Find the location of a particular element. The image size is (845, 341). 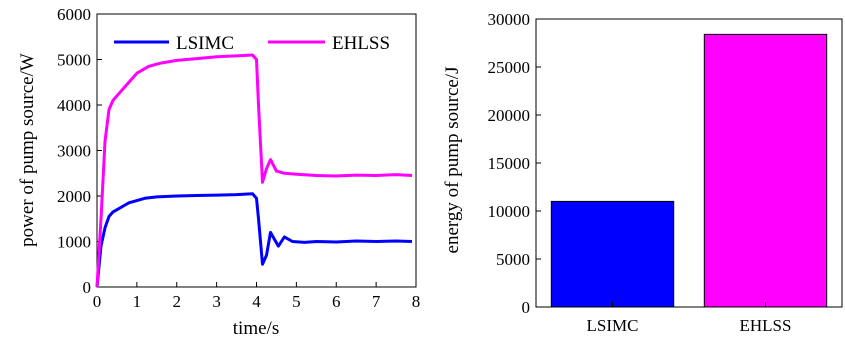

bar-ehlss is located at coordinates (765, 170).